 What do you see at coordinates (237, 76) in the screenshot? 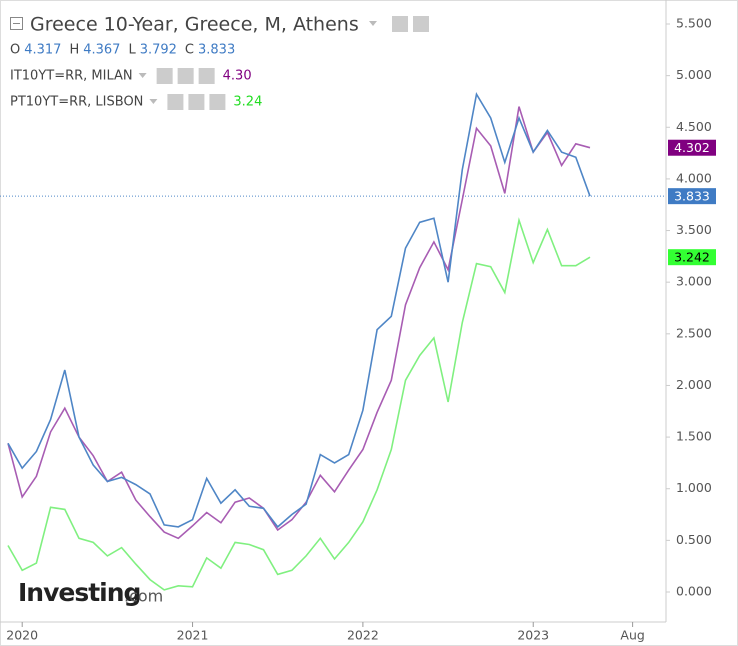
I see `legend-value: 4.30` at bounding box center [237, 76].